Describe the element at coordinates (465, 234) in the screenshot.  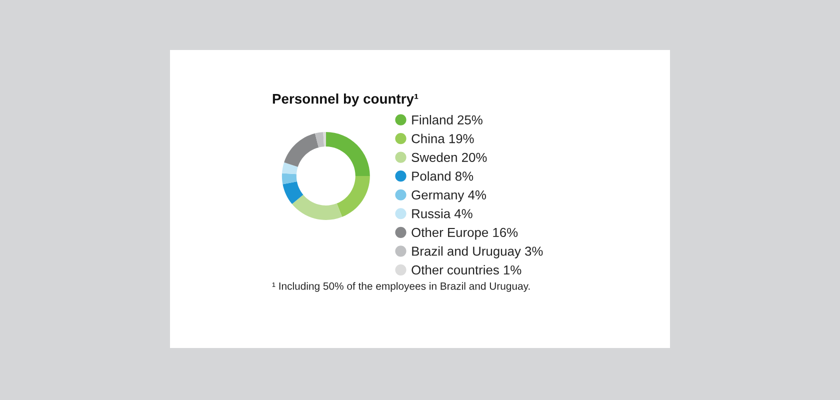
I see `legend-label: Other Europe 16%` at that location.